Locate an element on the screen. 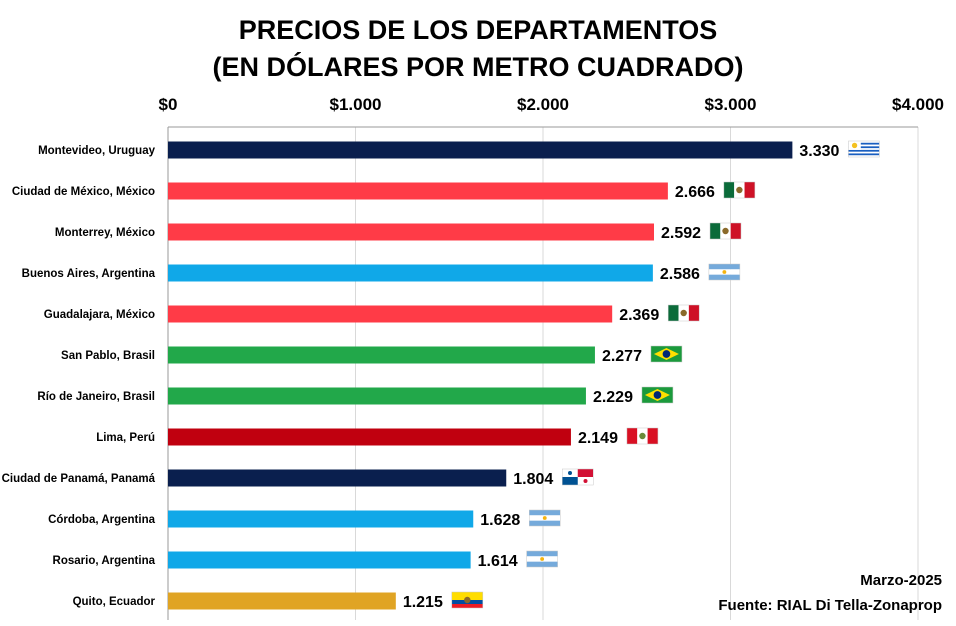 The width and height of the screenshot is (956, 626). uruguay-flag-icon is located at coordinates (864, 149).